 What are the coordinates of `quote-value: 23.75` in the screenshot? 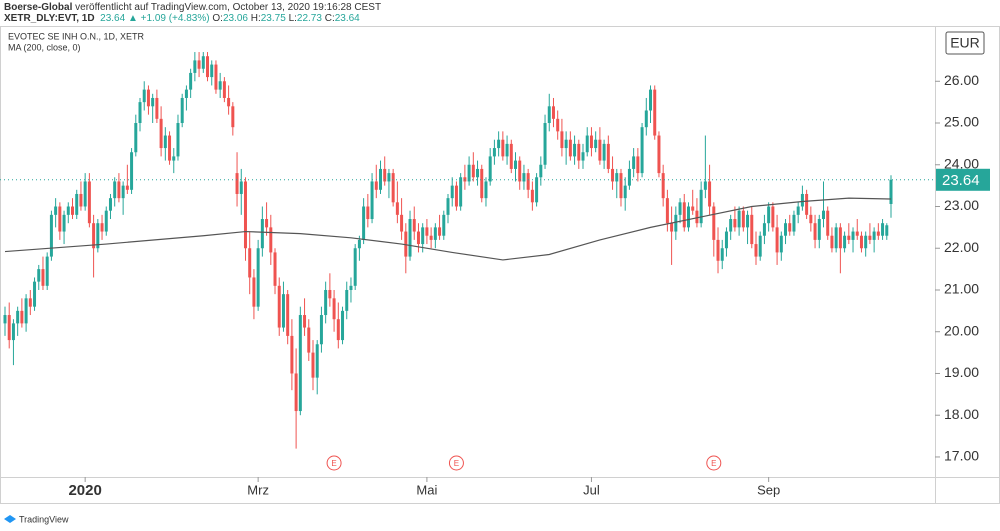 It's located at (273, 18).